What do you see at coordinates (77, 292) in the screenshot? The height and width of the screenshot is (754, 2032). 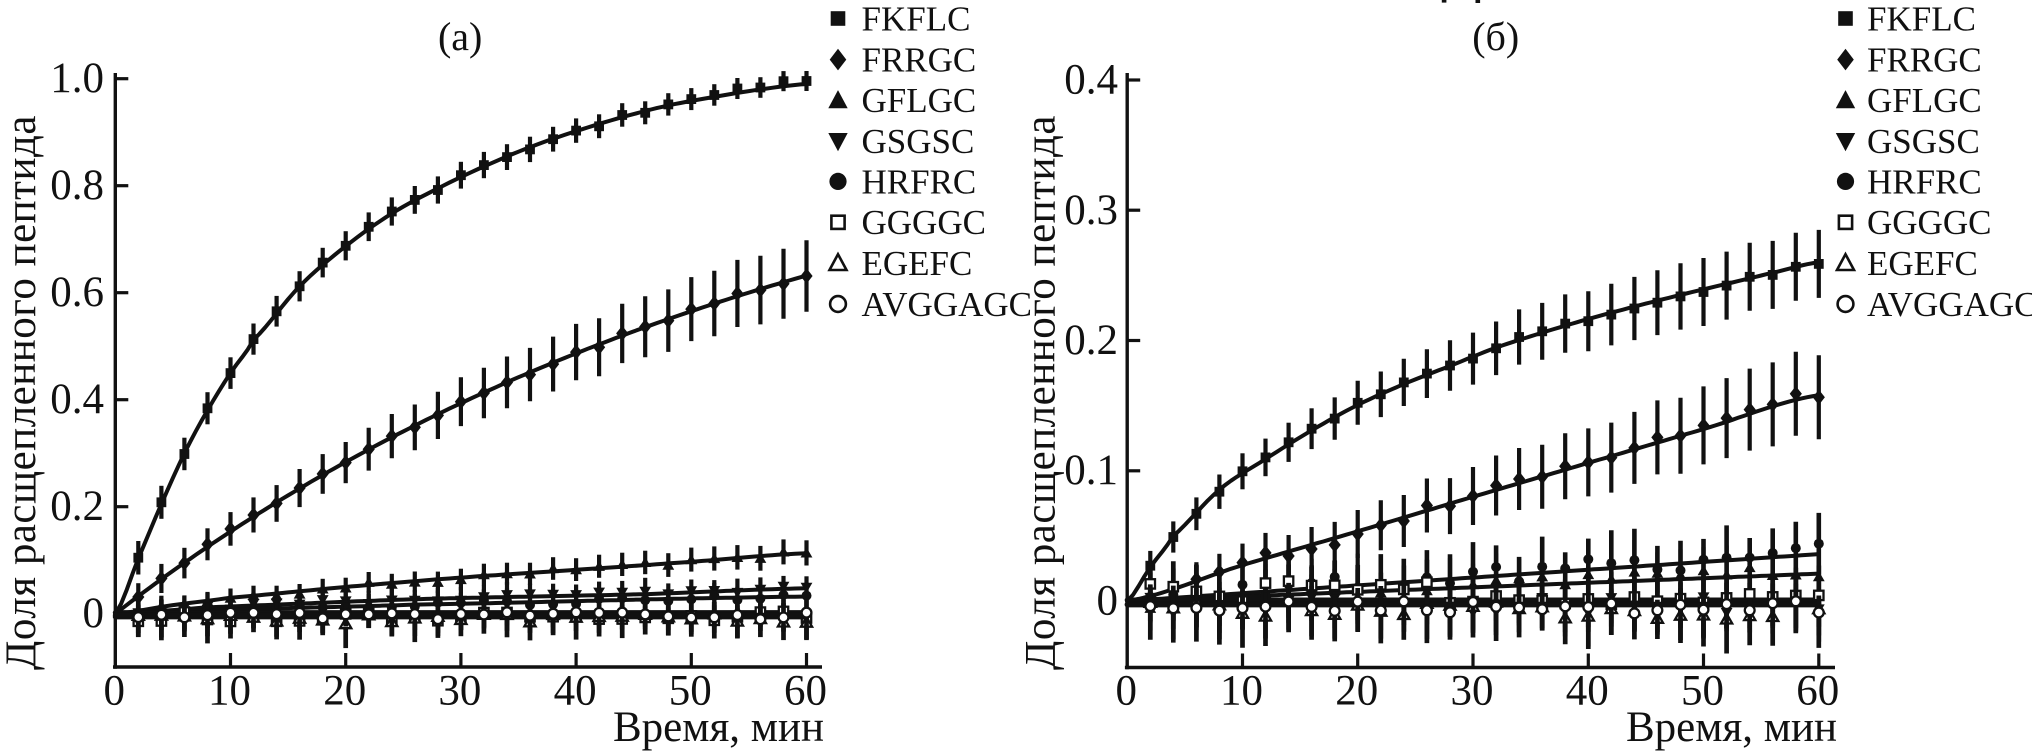 I see `svg-text: 0.6` at bounding box center [77, 292].